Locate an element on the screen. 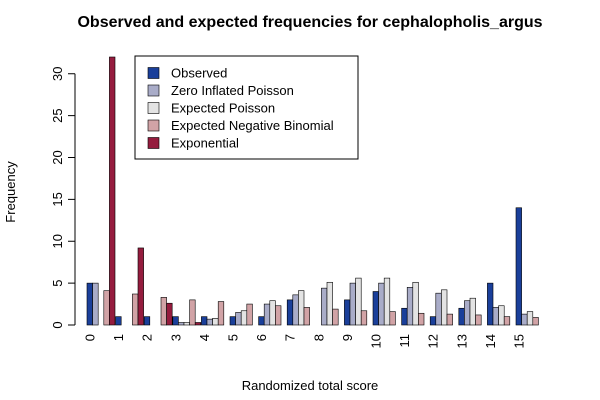  y-axis-label: Frequency is located at coordinates (10, 192).